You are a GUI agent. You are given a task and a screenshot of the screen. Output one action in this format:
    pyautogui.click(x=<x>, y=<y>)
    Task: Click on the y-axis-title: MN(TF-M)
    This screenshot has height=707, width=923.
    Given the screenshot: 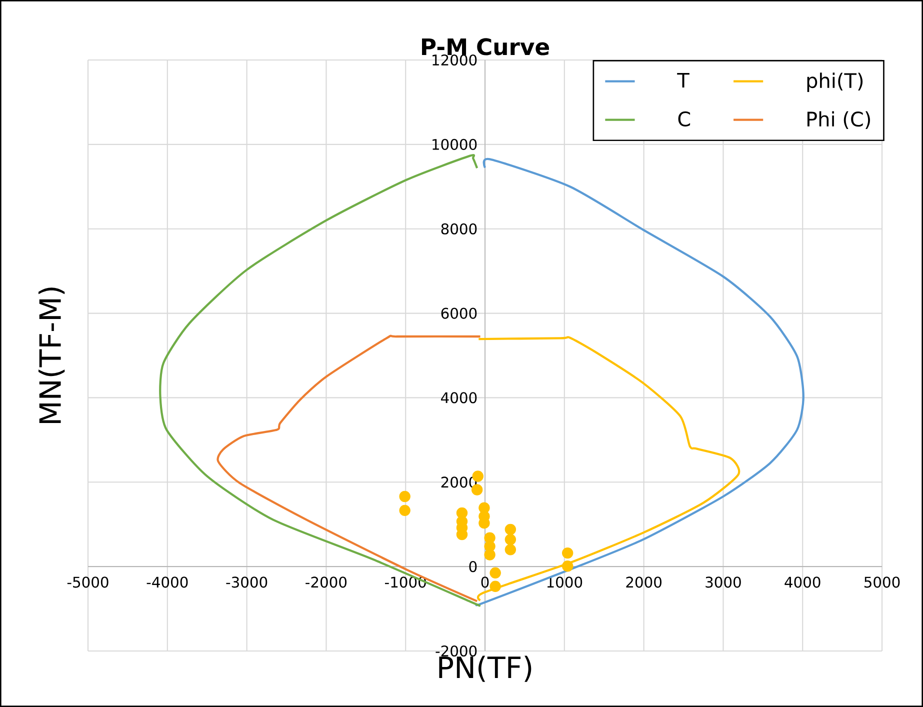 What is the action you would take?
    pyautogui.click(x=51, y=356)
    